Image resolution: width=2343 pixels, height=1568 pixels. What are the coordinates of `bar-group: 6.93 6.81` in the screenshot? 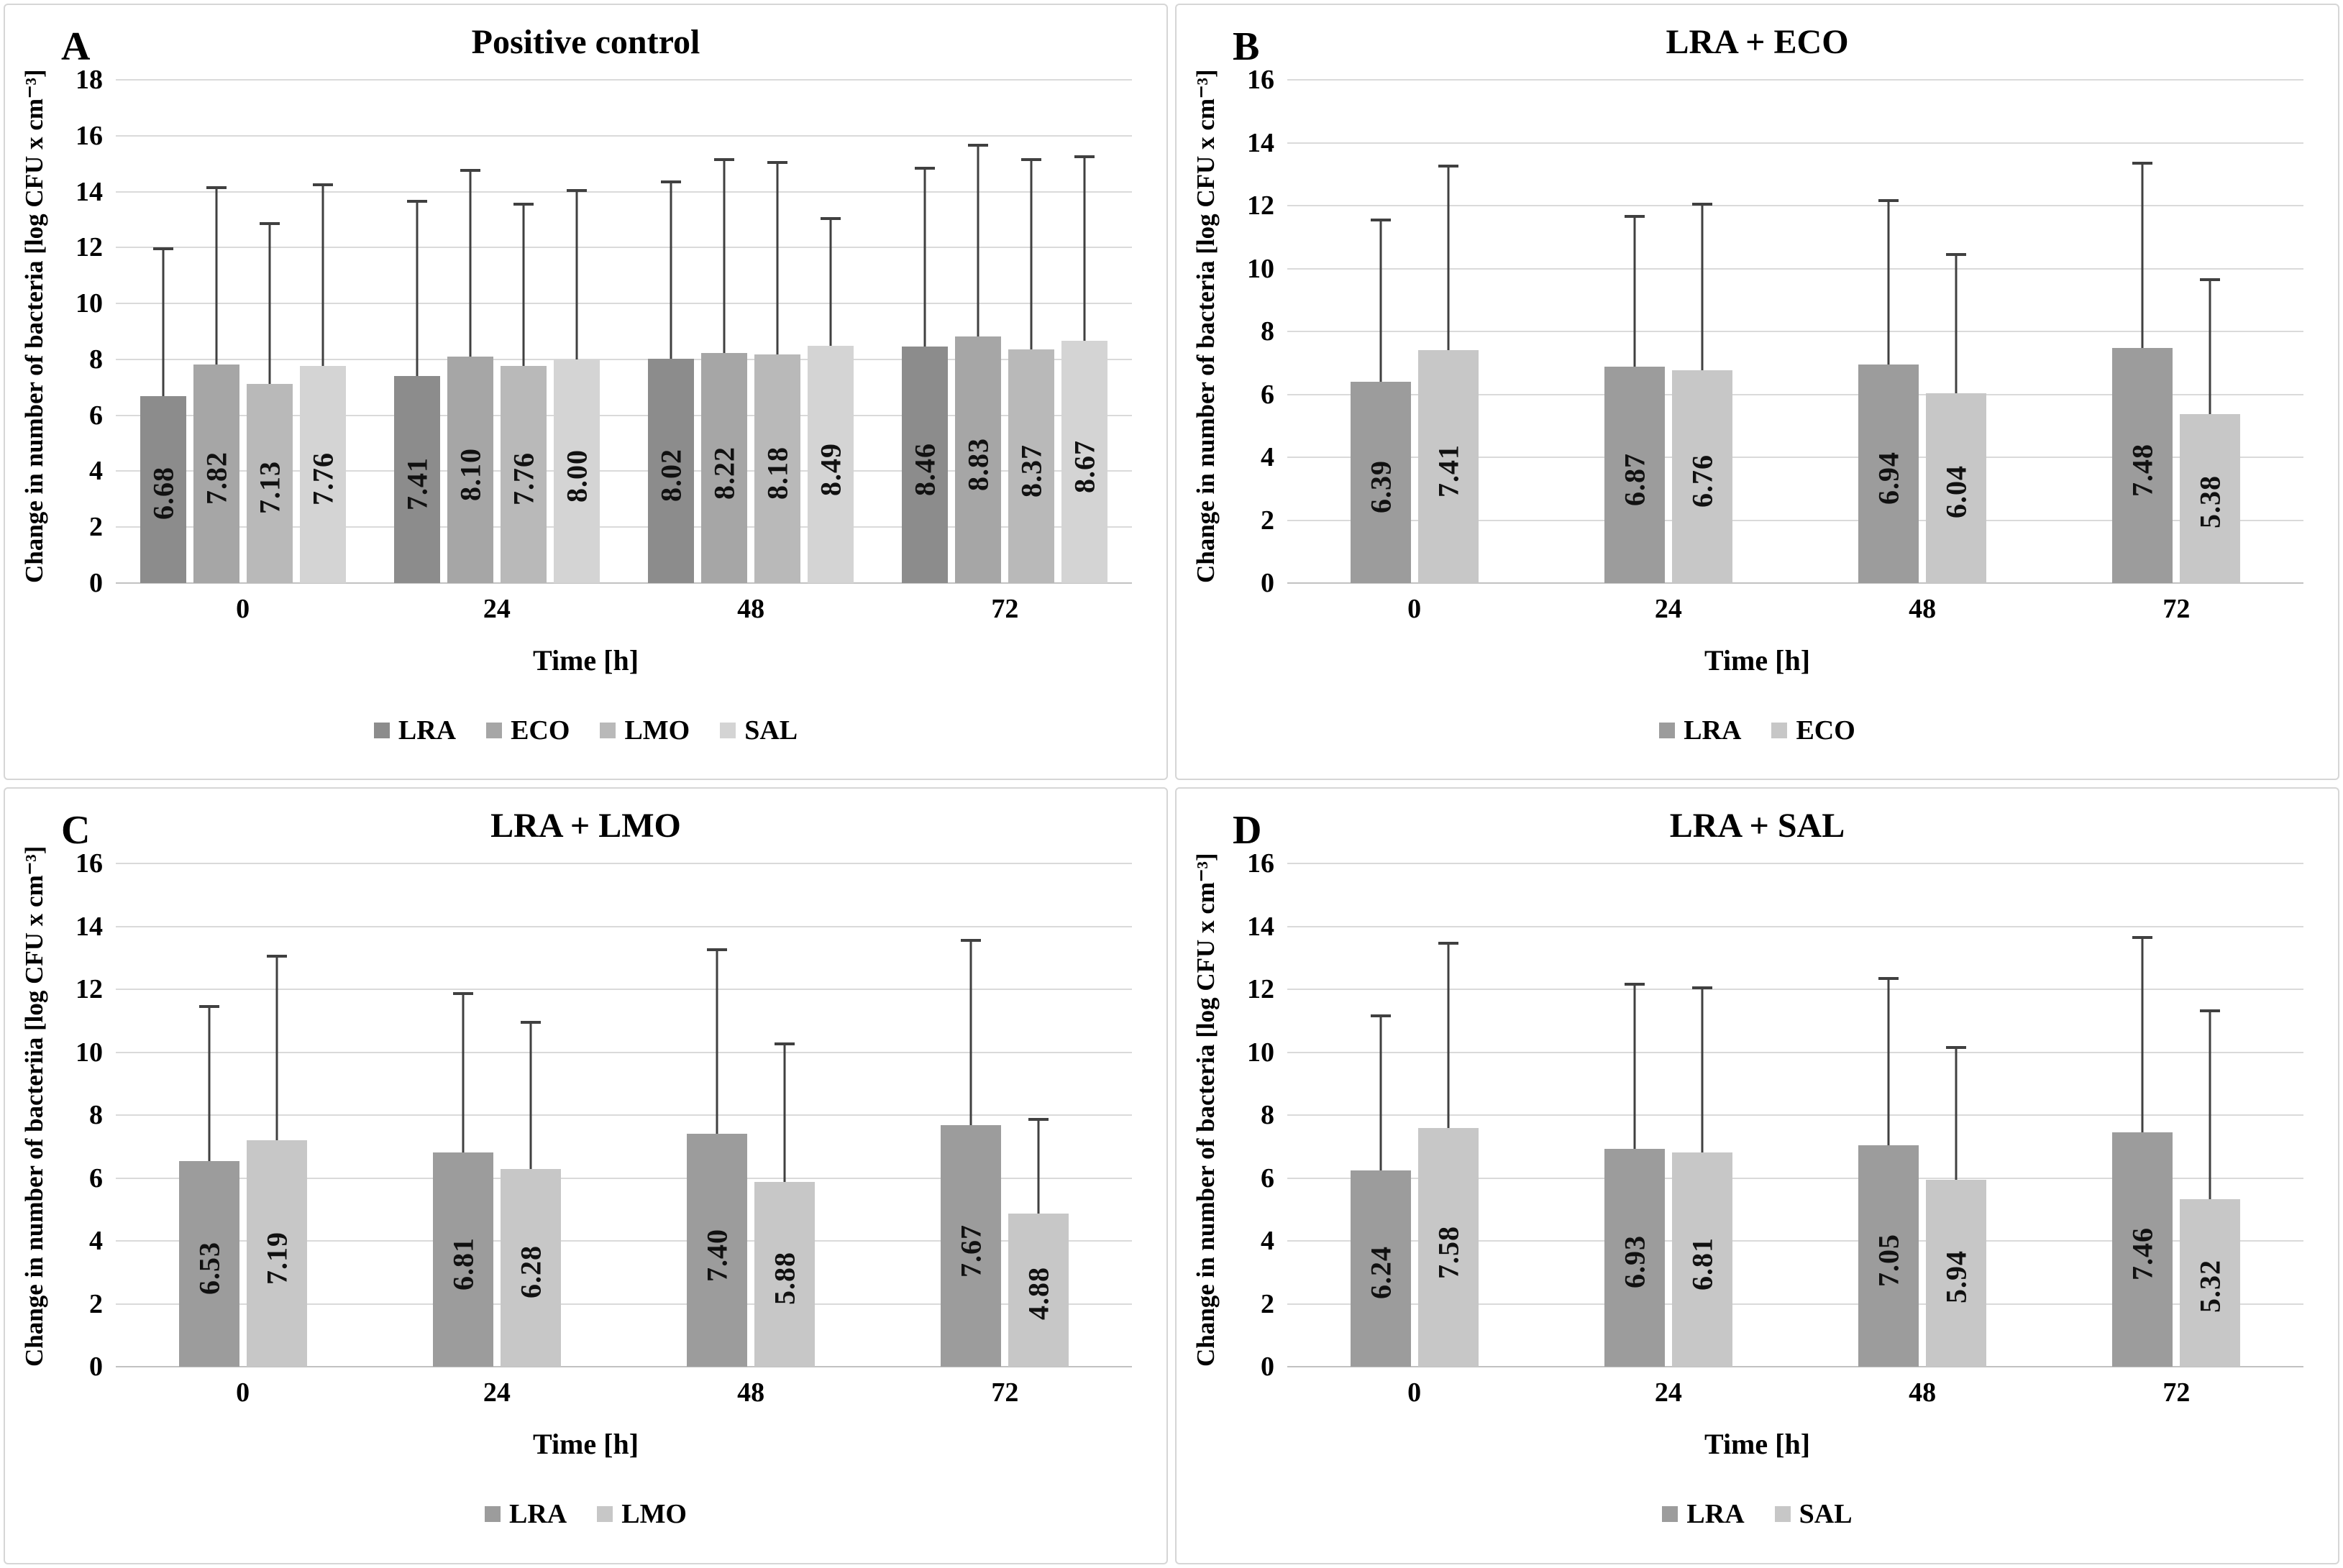 It's located at (1668, 1115).